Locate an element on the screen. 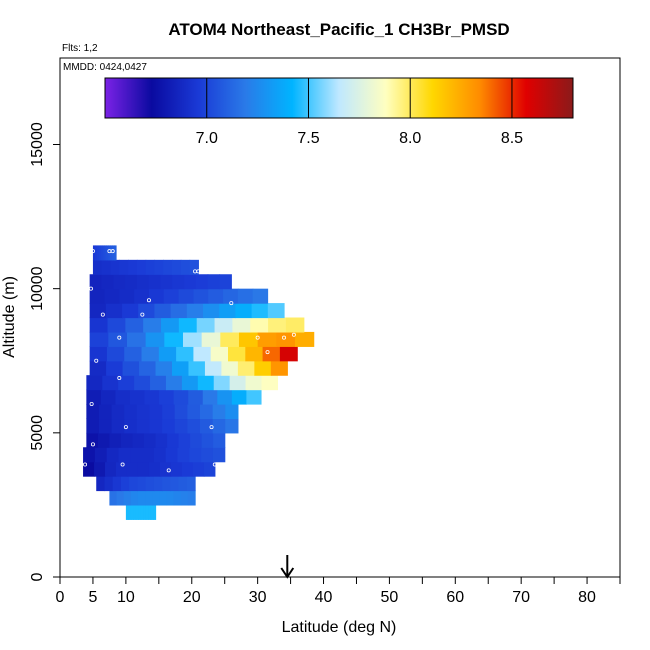 The height and width of the screenshot is (650, 650). colorbar-fill is located at coordinates (339, 98).